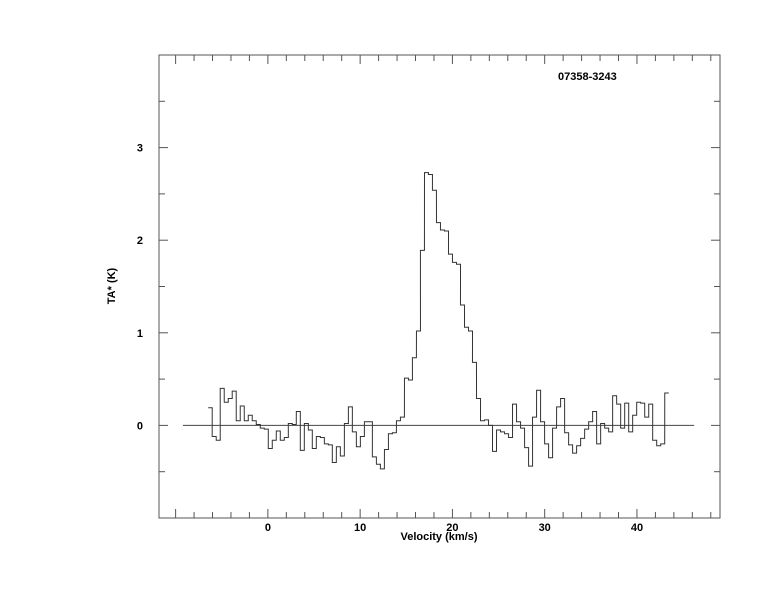 This screenshot has height=612, width=774. Describe the element at coordinates (637, 528) in the screenshot. I see `x-tick-label: 40` at that location.